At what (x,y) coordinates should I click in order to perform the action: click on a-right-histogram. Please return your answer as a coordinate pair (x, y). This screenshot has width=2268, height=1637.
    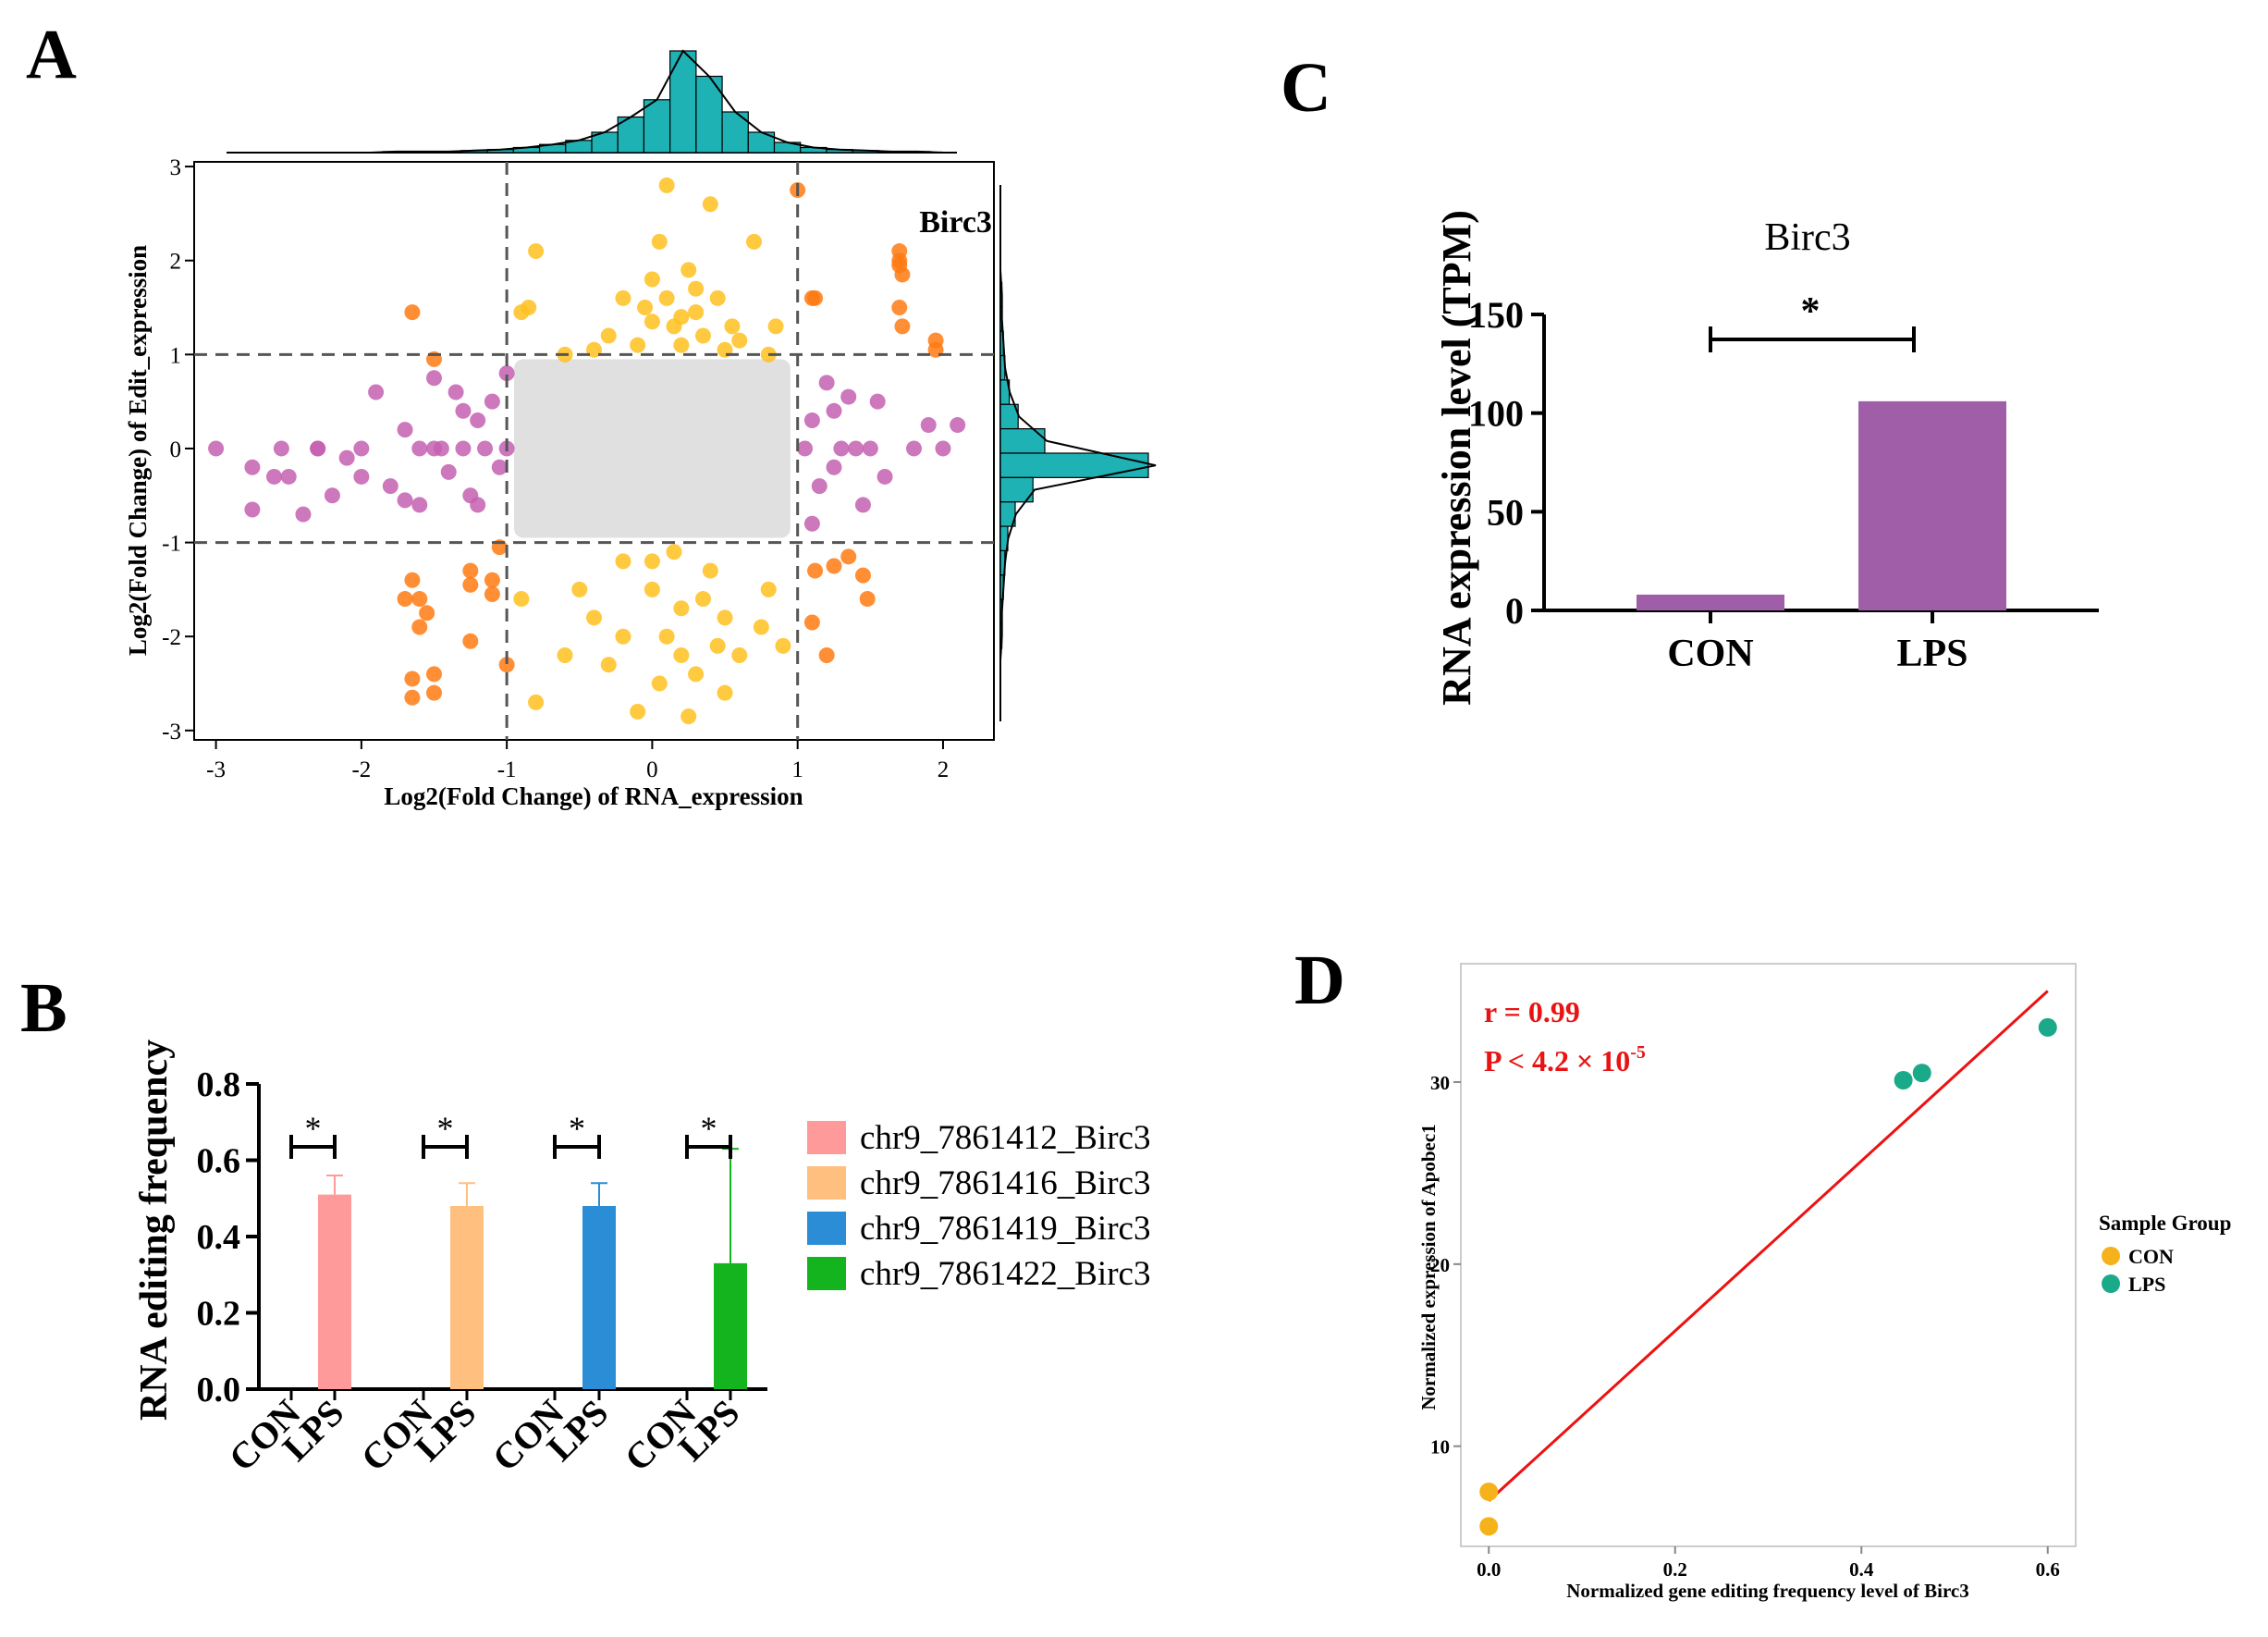
    Looking at the image, I should click on (1078, 453).